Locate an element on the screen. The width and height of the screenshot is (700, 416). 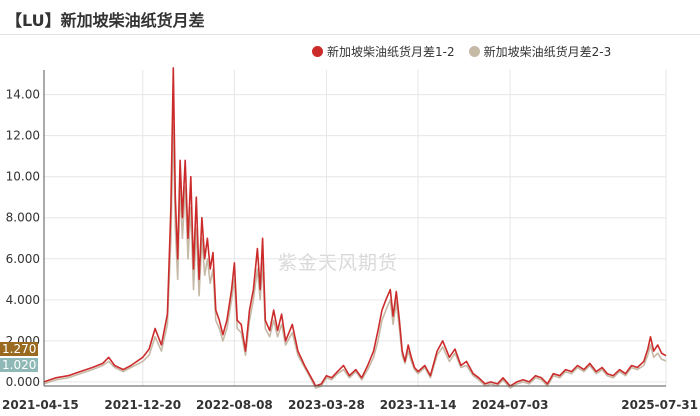
y-tick-label: 4.000 is located at coordinates (23, 300).